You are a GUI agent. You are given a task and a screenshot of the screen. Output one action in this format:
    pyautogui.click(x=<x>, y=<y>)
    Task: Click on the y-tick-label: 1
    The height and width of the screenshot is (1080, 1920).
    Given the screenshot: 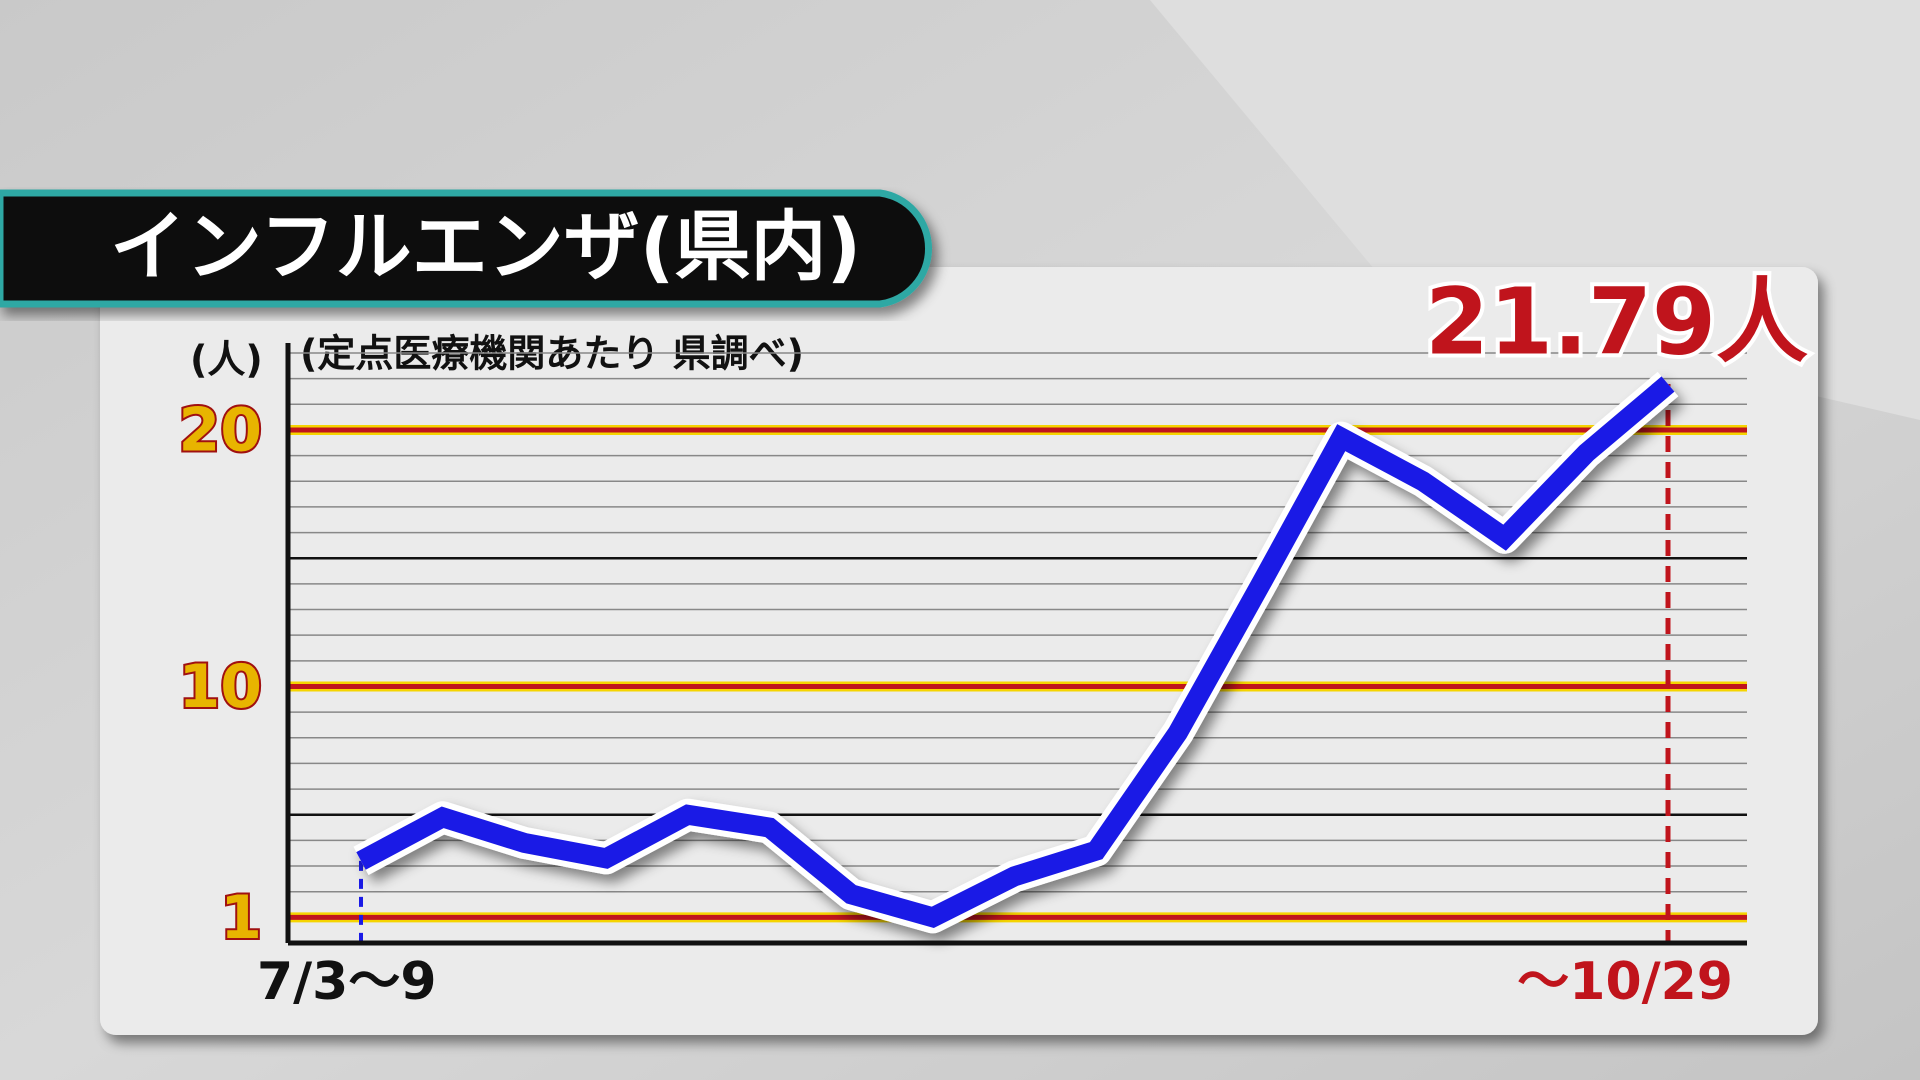 What is the action you would take?
    pyautogui.click(x=241, y=918)
    